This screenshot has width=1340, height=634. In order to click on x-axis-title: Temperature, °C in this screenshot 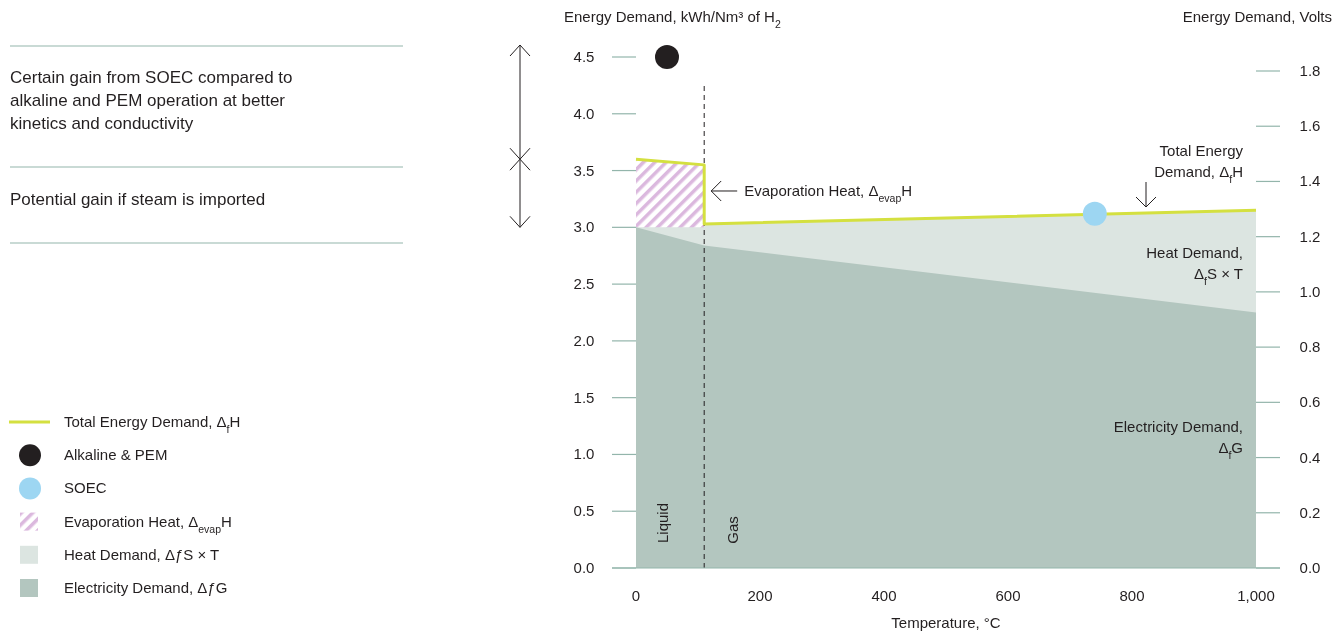, I will do `click(946, 622)`.